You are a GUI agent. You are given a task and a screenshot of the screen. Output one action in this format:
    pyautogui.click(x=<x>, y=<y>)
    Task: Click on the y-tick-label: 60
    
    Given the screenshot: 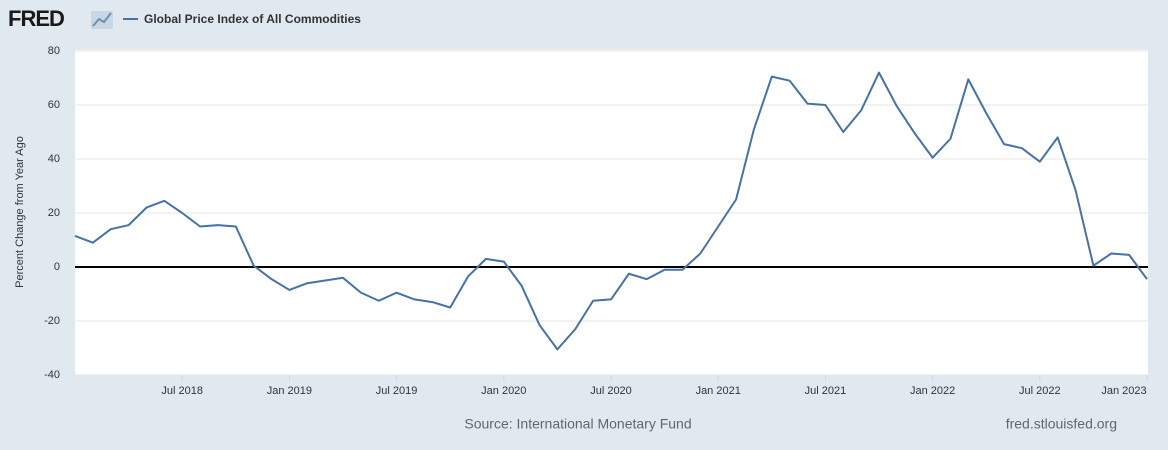 What is the action you would take?
    pyautogui.click(x=54, y=105)
    